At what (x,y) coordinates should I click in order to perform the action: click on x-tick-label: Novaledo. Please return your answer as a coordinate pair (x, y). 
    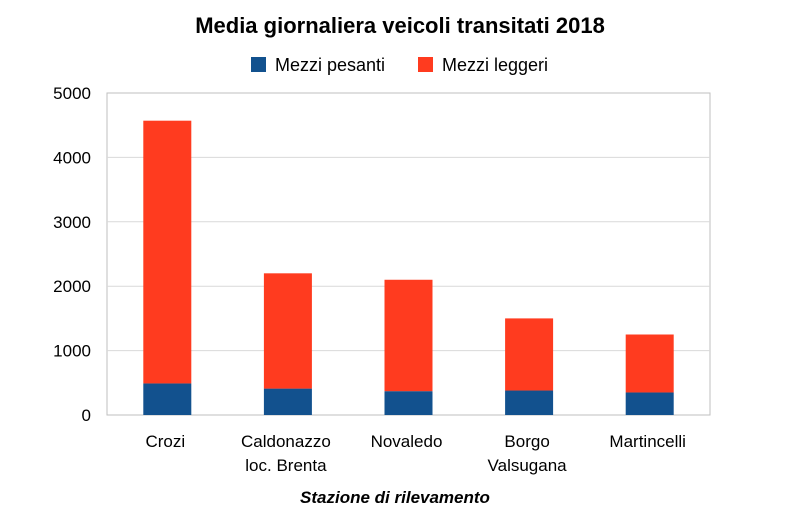
    Looking at the image, I should click on (407, 441).